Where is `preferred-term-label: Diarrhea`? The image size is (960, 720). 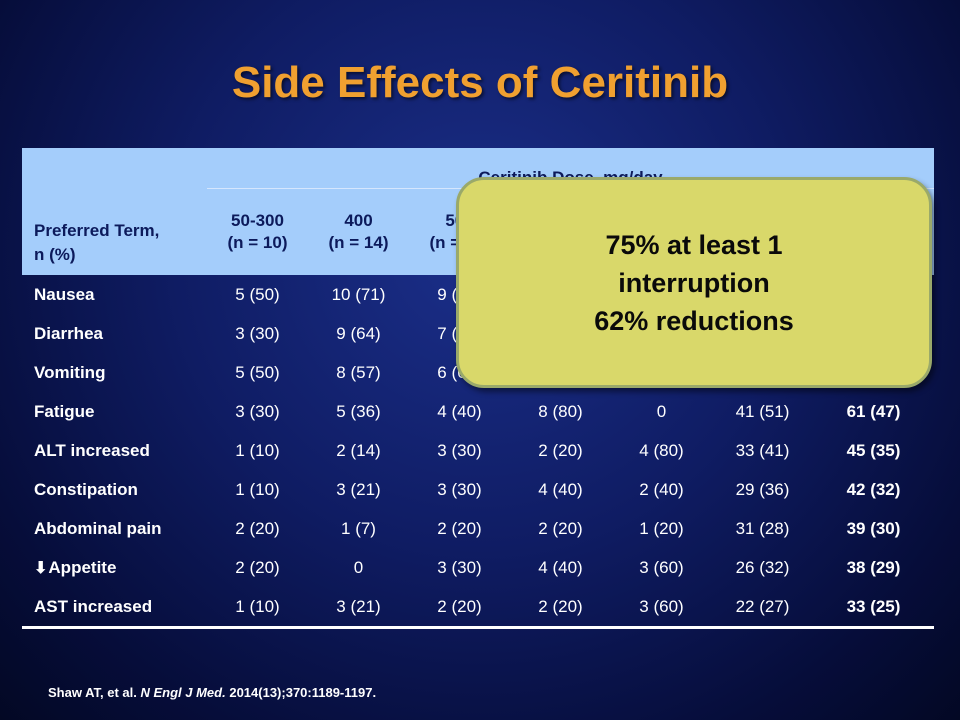
preferred-term-label: Diarrhea is located at coordinates (68, 333).